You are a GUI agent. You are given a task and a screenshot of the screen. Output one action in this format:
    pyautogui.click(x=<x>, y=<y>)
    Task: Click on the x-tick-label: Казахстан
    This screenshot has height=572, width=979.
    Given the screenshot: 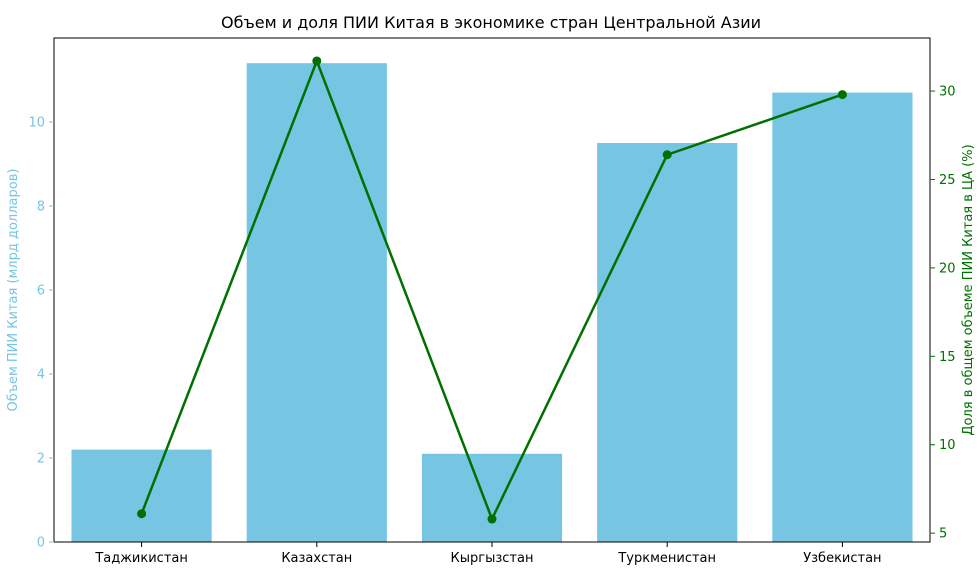 What is the action you would take?
    pyautogui.click(x=316, y=558)
    